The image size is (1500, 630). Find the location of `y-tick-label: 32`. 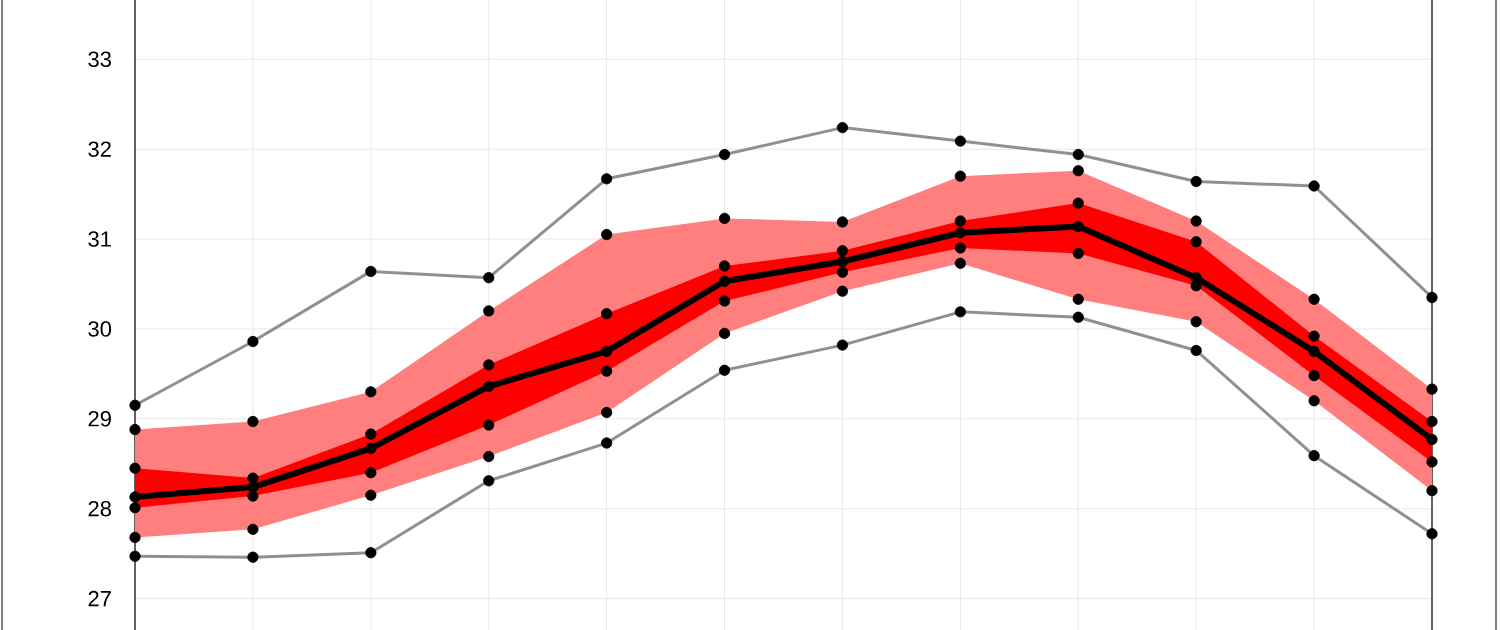

y-tick-label: 32 is located at coordinates (99, 149).